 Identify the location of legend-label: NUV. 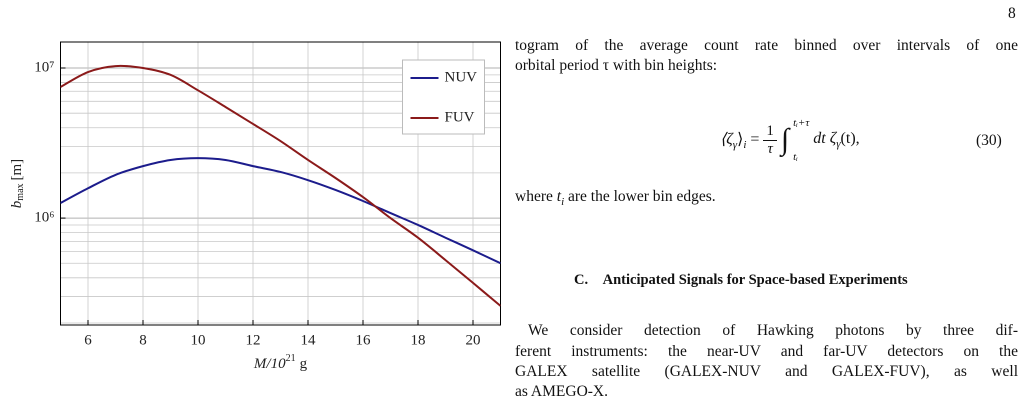
(461, 77).